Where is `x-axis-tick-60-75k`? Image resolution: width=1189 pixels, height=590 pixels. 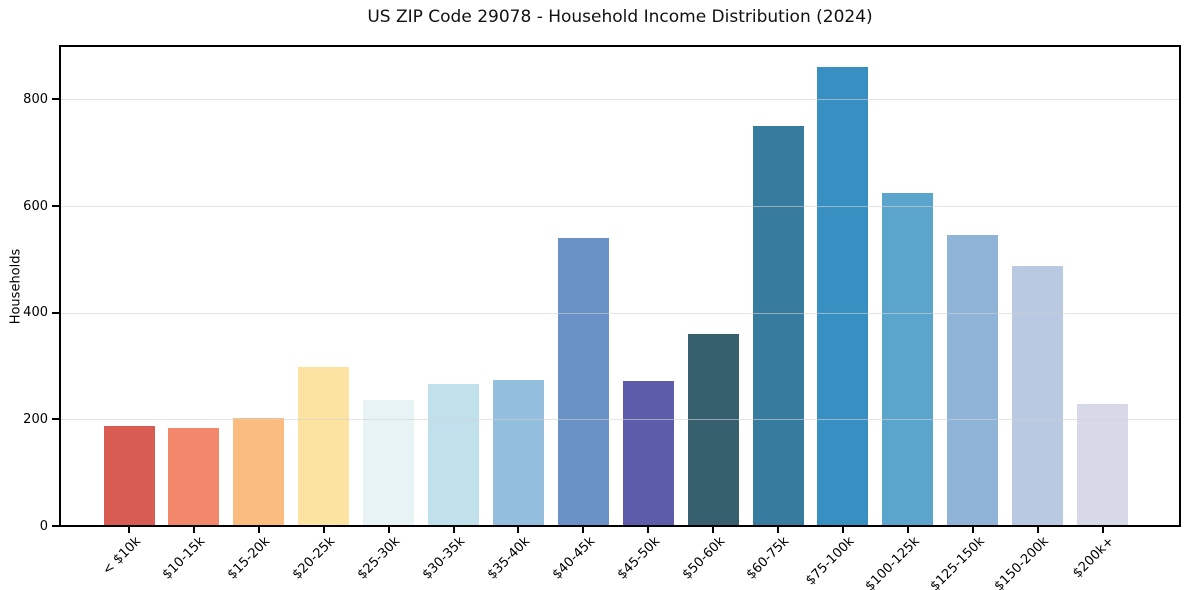 x-axis-tick-60-75k is located at coordinates (778, 530).